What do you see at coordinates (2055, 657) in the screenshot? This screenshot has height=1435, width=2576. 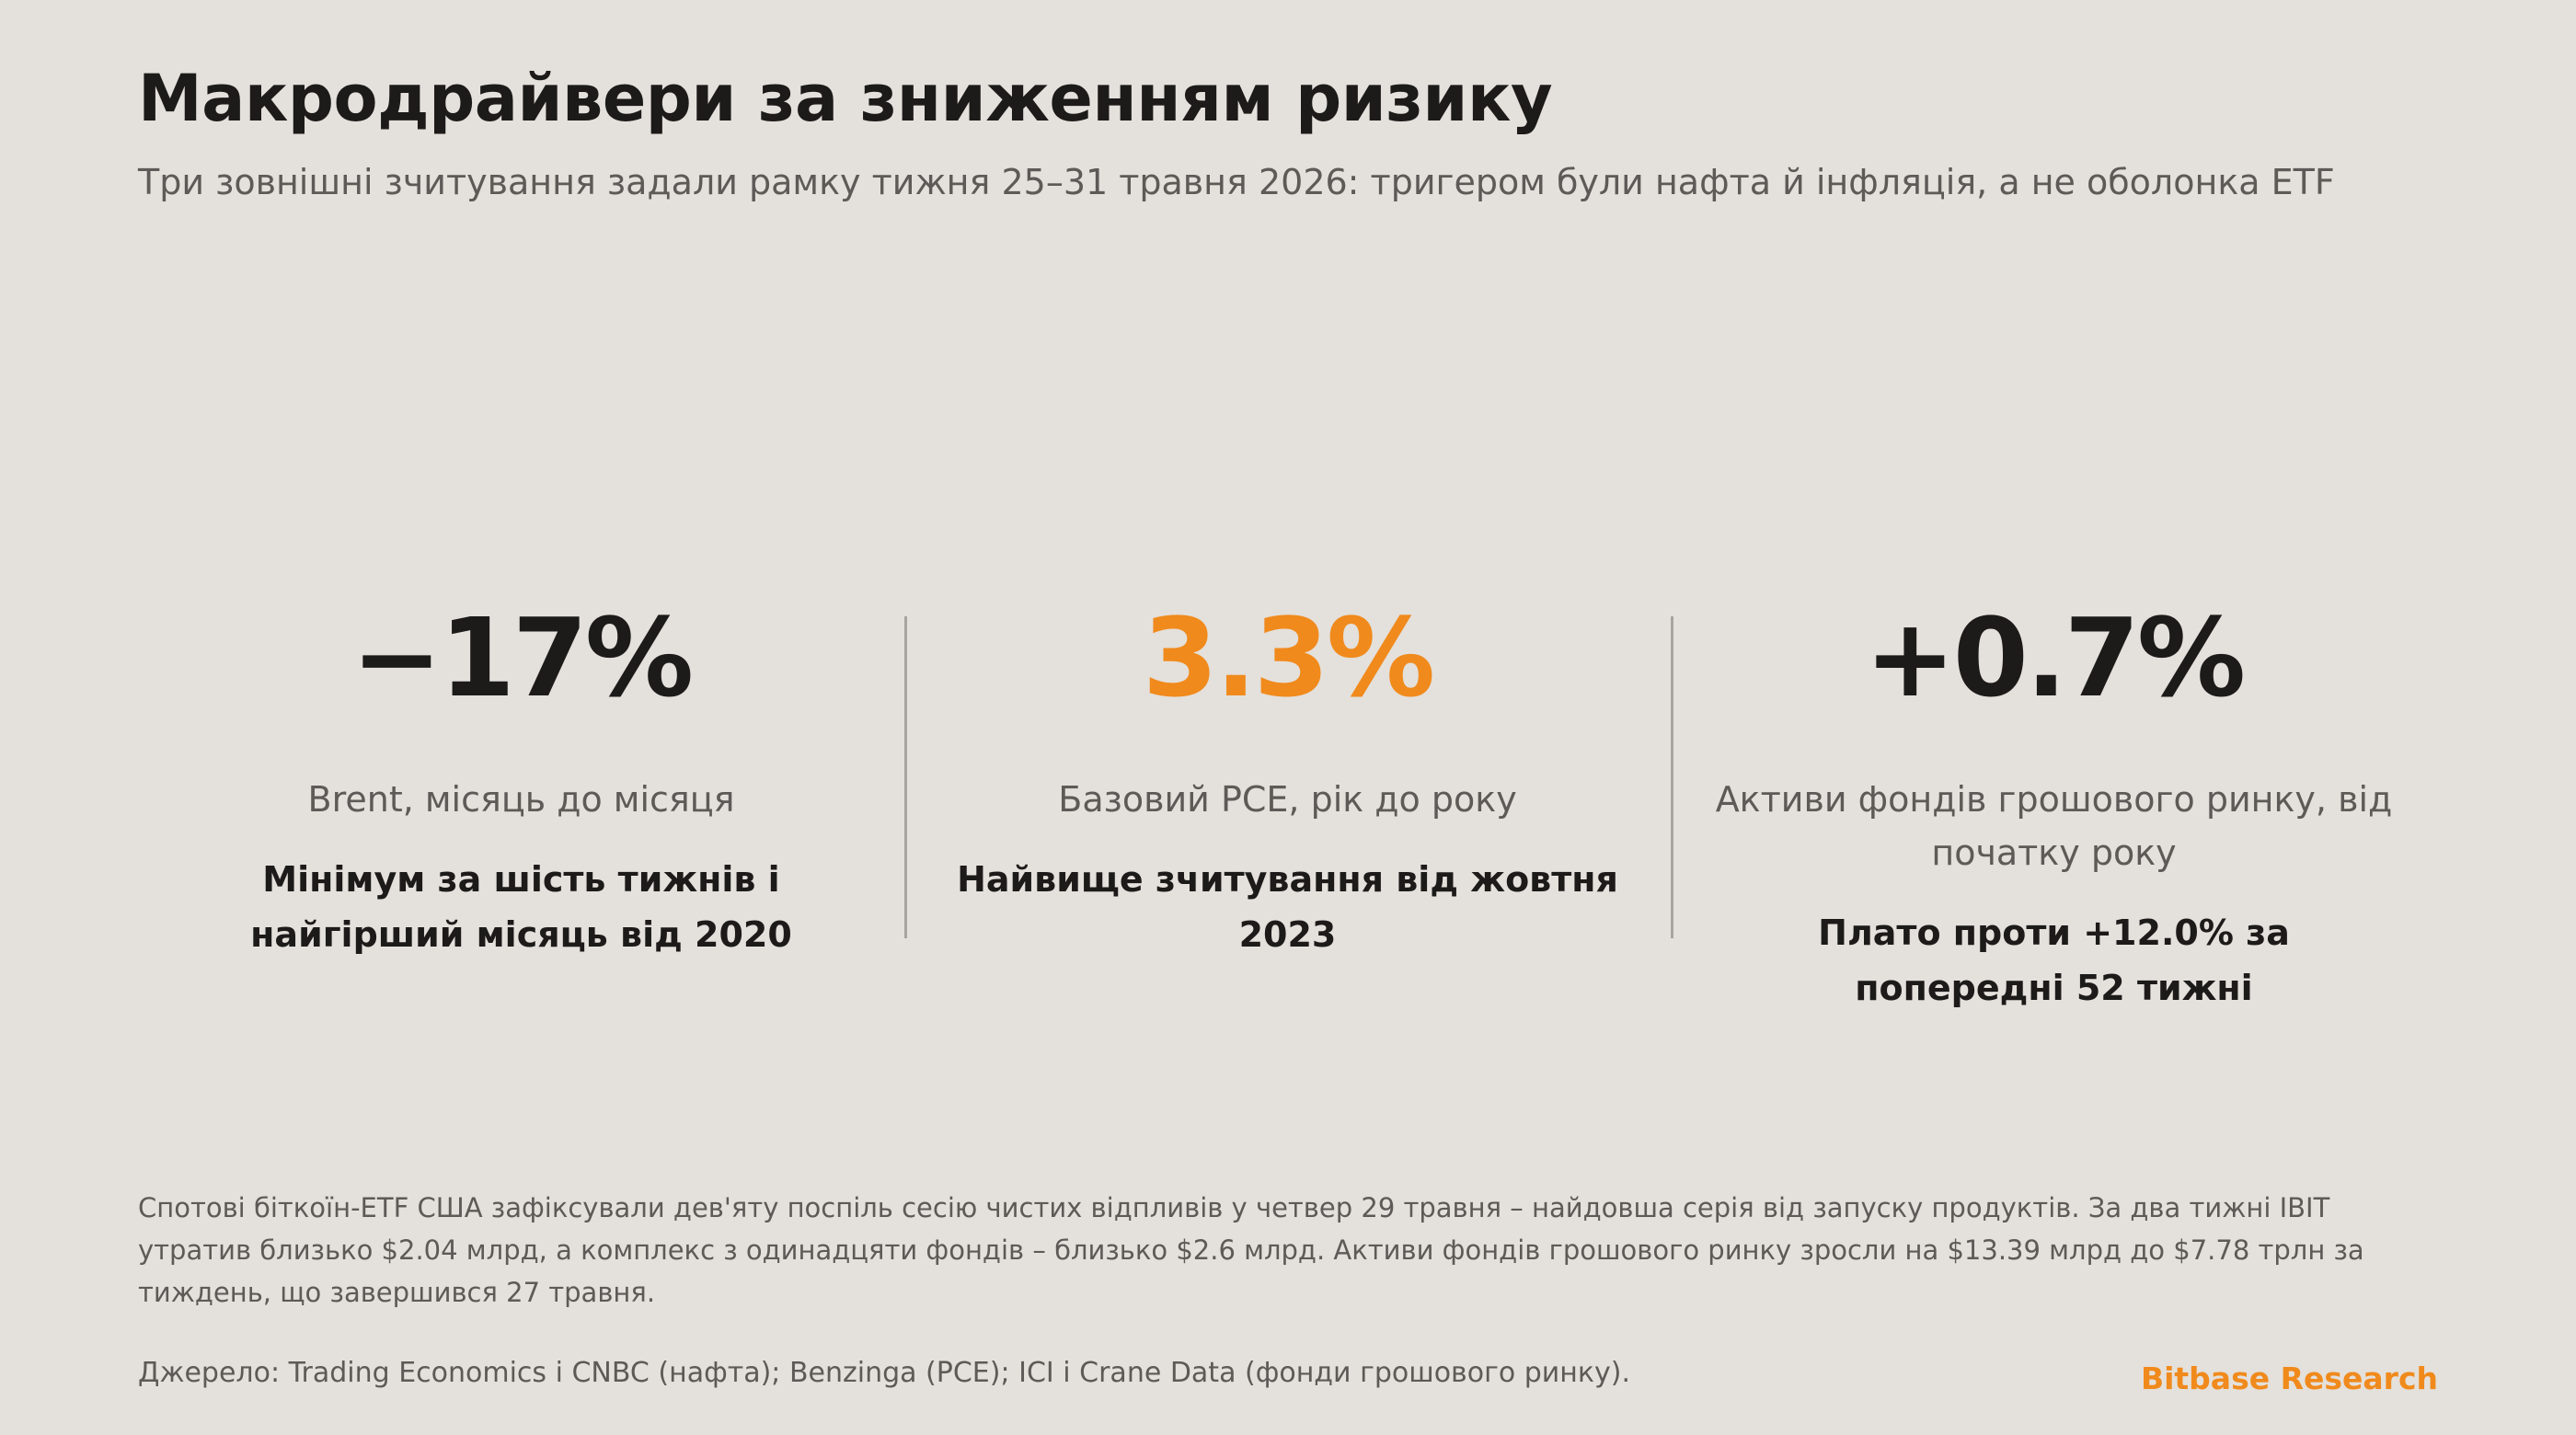 I see `metric-value: +0.7%` at bounding box center [2055, 657].